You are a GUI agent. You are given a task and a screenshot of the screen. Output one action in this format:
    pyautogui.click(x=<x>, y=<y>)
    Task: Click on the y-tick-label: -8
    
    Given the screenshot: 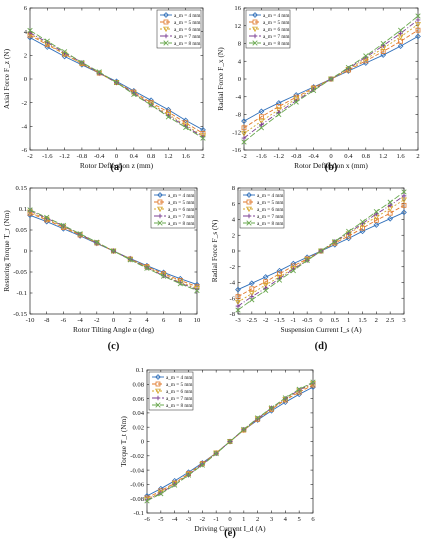 What is the action you would take?
    pyautogui.click(x=233, y=314)
    